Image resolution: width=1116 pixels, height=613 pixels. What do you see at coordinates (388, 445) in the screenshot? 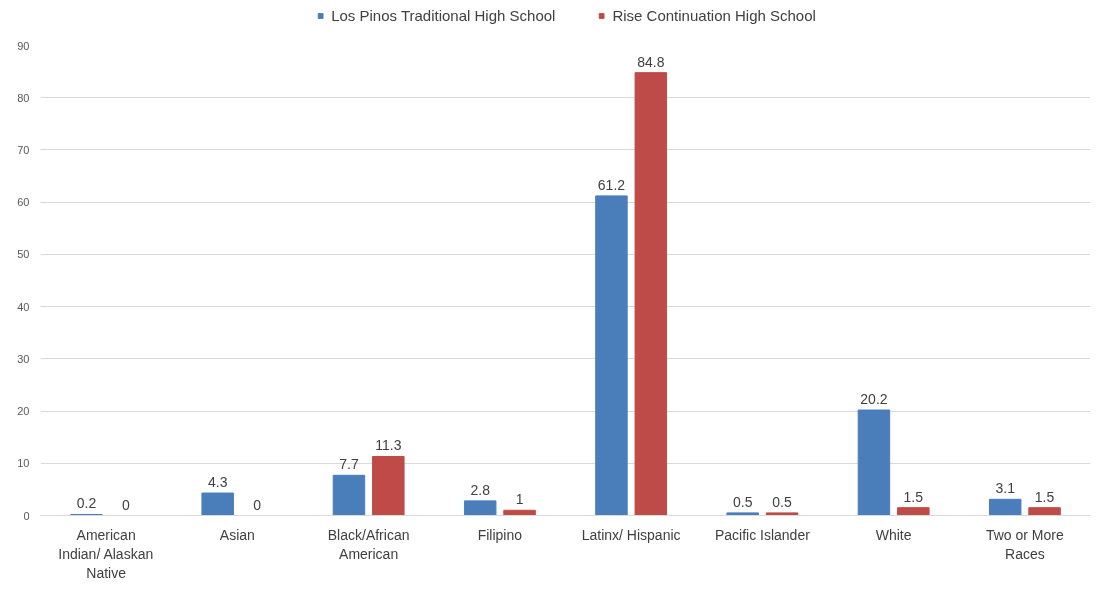
I see `data-label: 11.3` at bounding box center [388, 445].